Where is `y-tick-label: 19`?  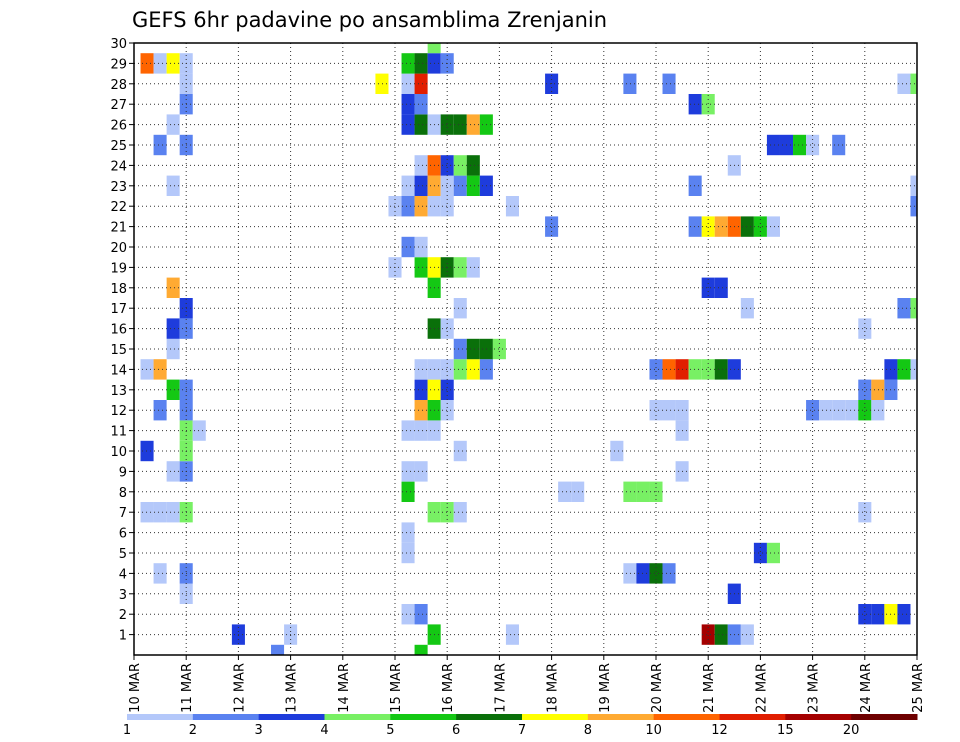
y-tick-label: 19 is located at coordinates (118, 268).